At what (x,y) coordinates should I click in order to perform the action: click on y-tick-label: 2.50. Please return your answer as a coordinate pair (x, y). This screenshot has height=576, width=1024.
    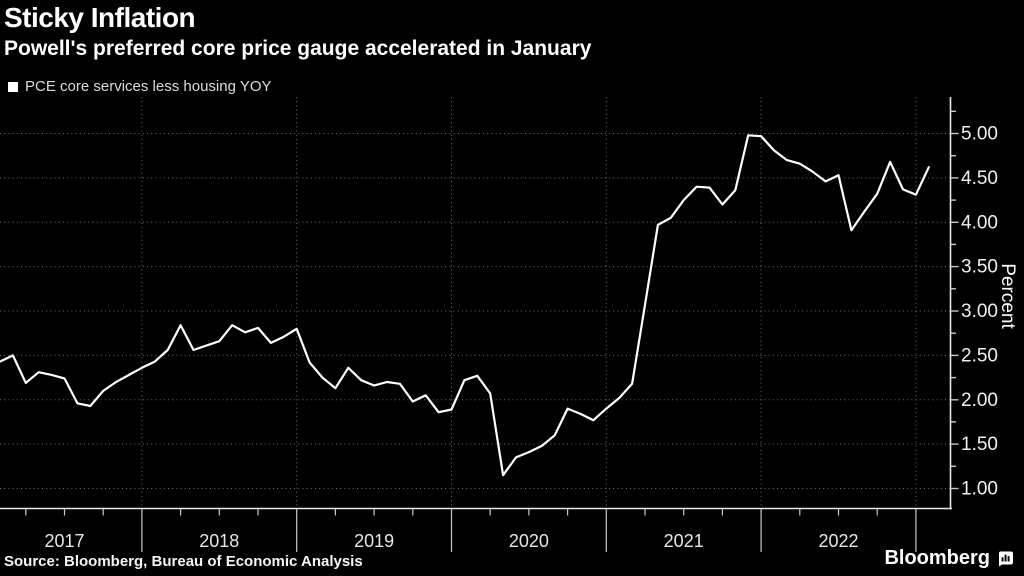
    Looking at the image, I should click on (979, 355).